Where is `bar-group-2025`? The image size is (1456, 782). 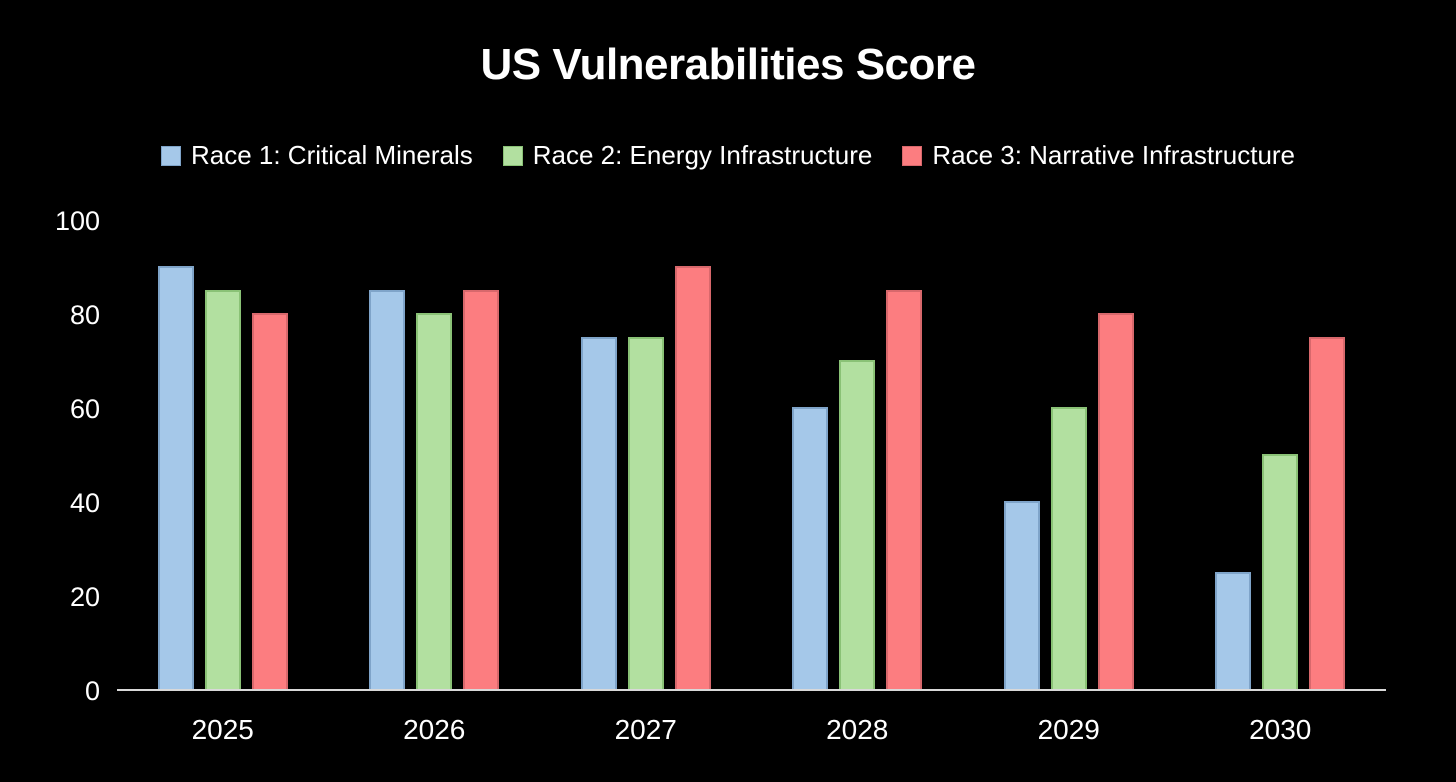 bar-group-2025 is located at coordinates (223, 455).